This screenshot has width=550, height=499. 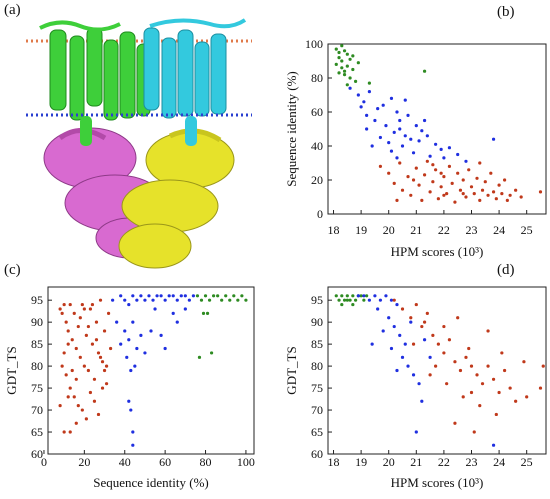 What do you see at coordinates (361, 230) in the screenshot?
I see `x-tick-label: 19` at bounding box center [361, 230].